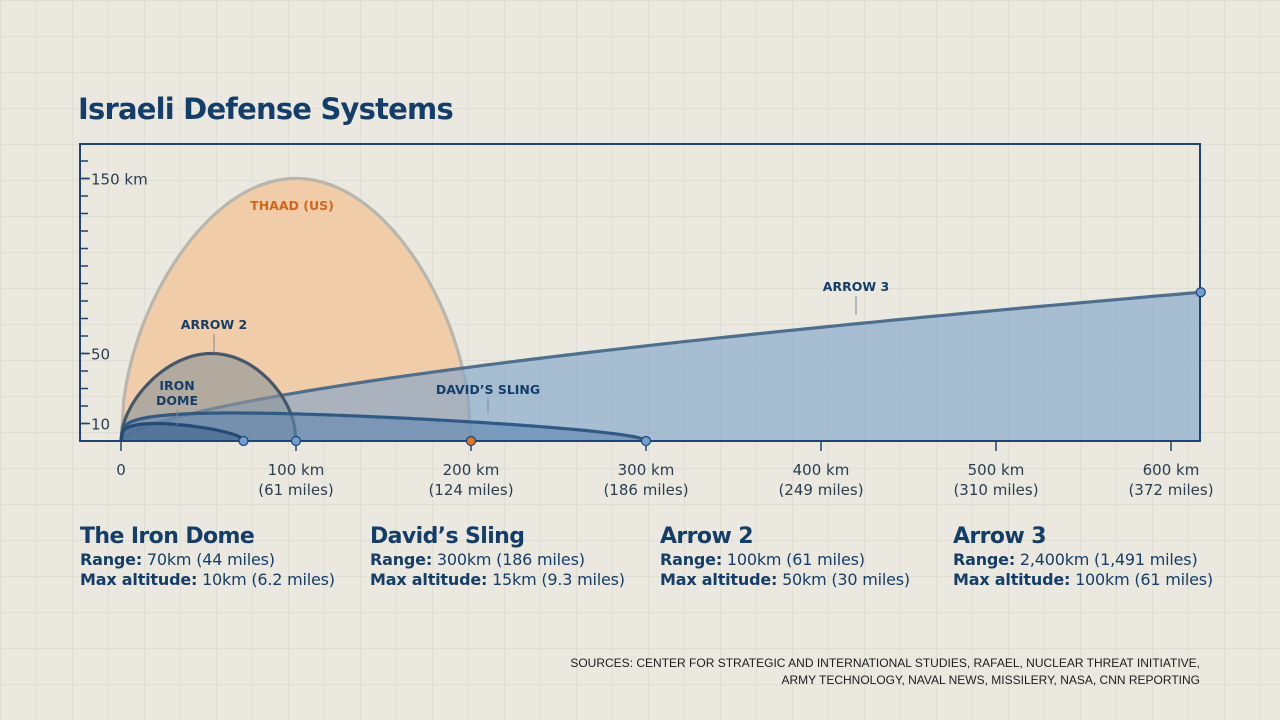  I want to click on x-tick-sublabel: (249 miles), so click(820, 490).